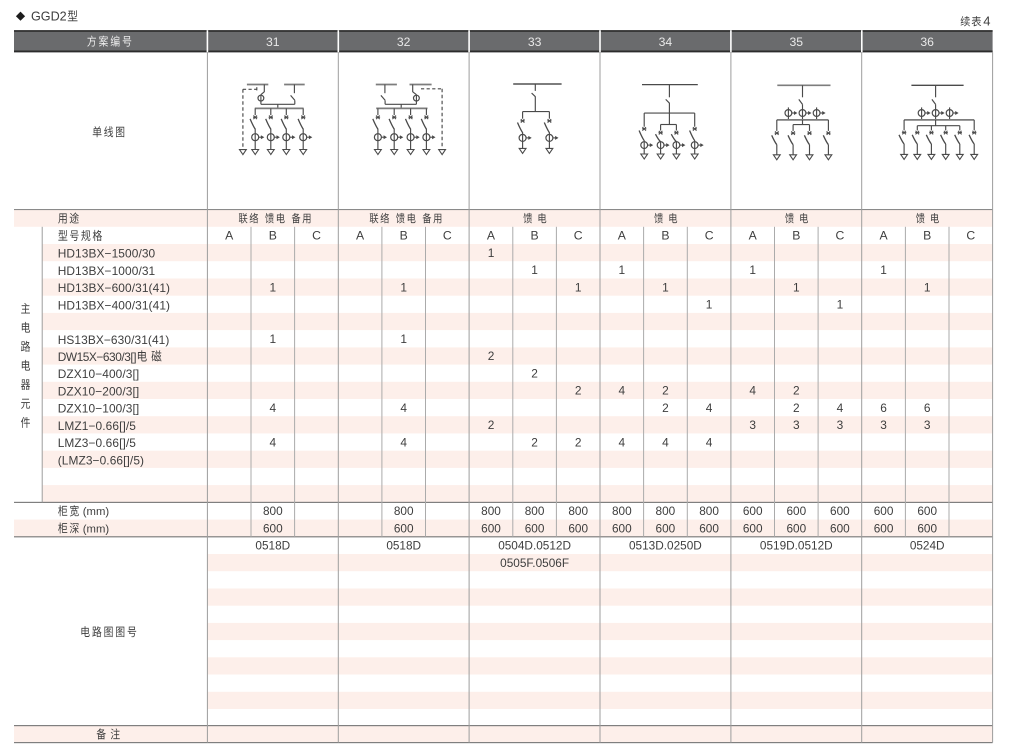 This screenshot has width=1010, height=750. What do you see at coordinates (534, 546) in the screenshot?
I see `svg-text: 0504D.0512D` at bounding box center [534, 546].